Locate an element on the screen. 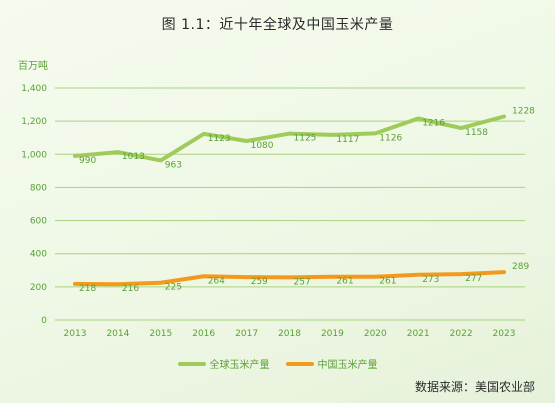 This screenshot has height=403, width=555. y-tick-label: 1,200 is located at coordinates (34, 122).